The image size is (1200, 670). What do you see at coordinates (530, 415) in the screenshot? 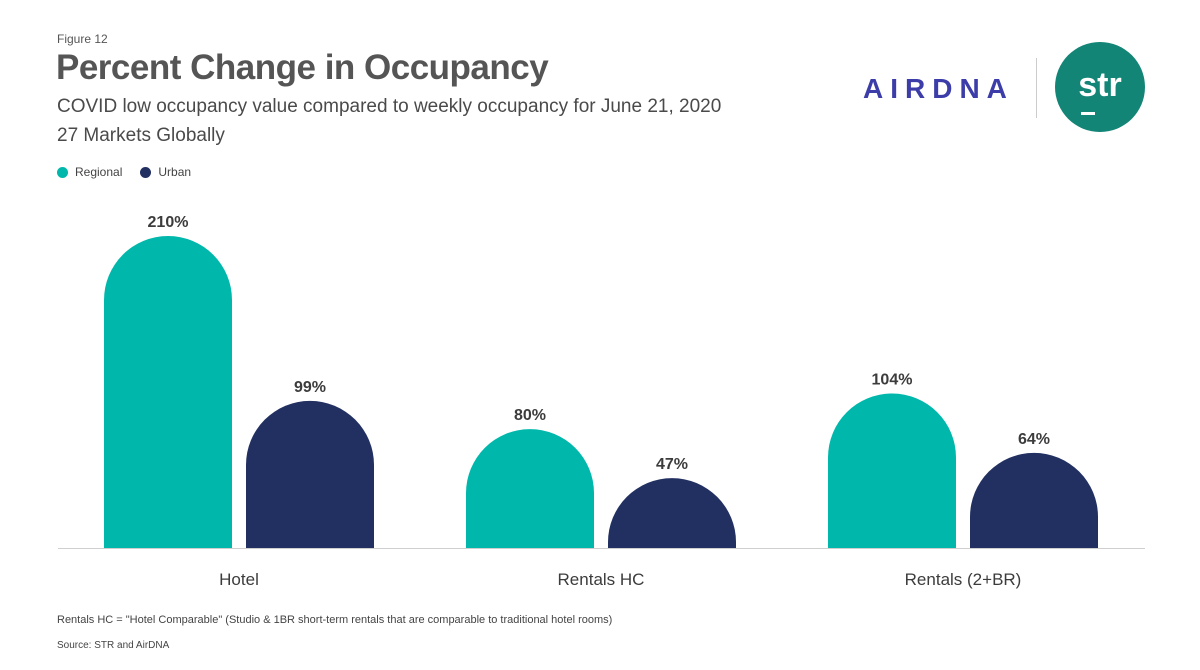
I see `data-label-regional-rentals-hc: 80%` at bounding box center [530, 415].